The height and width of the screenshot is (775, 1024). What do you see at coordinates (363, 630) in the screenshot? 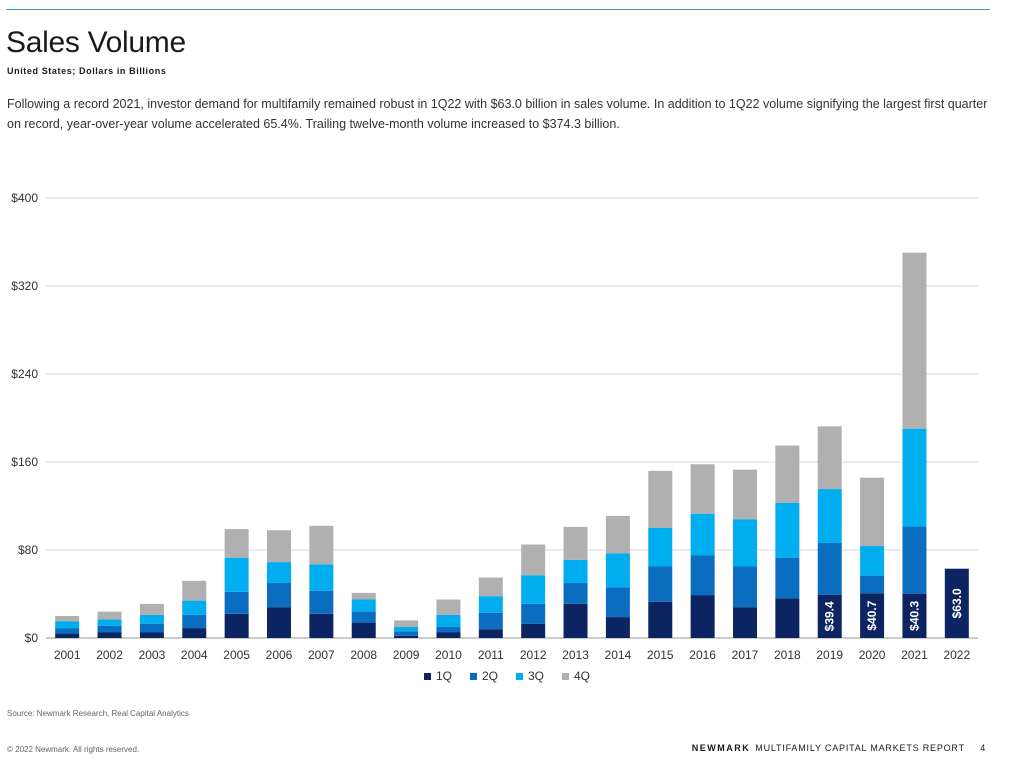
I see `bar-2008-1Q` at bounding box center [363, 630].